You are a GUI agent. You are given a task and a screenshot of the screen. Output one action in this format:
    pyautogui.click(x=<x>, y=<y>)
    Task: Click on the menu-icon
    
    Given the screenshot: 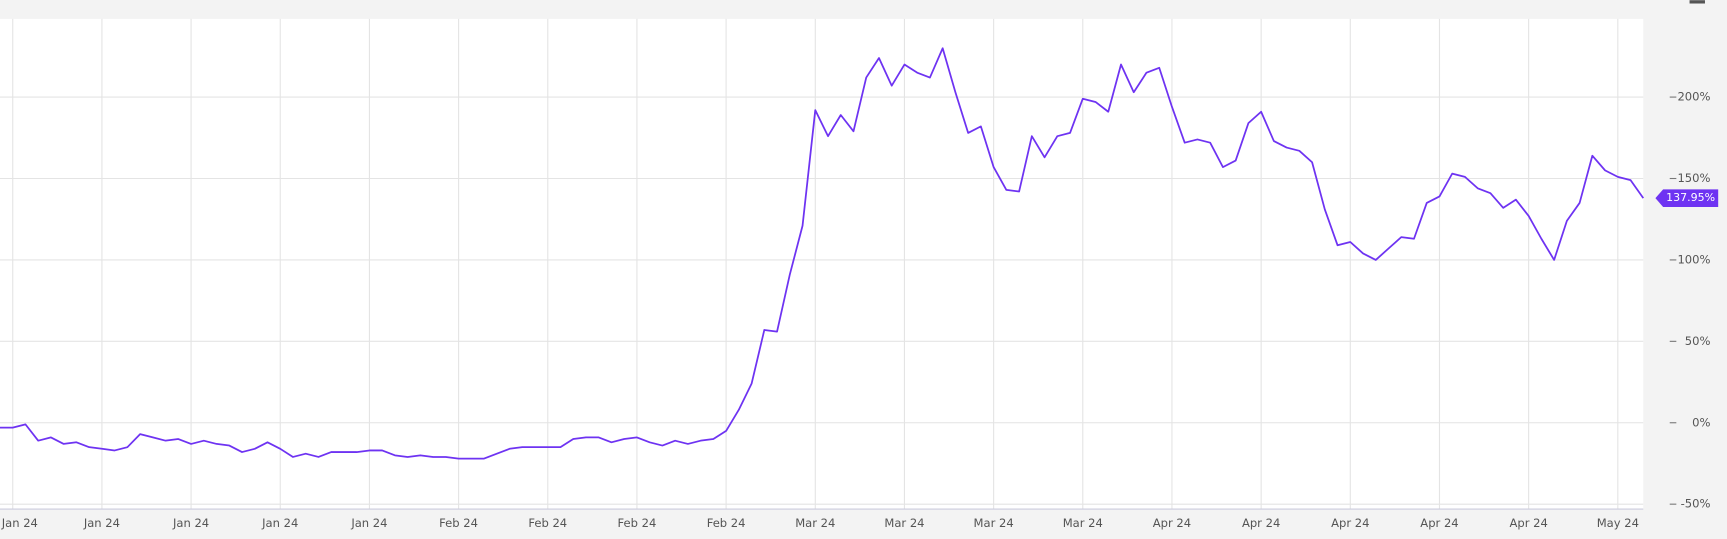 What is the action you would take?
    pyautogui.click(x=1697, y=2)
    